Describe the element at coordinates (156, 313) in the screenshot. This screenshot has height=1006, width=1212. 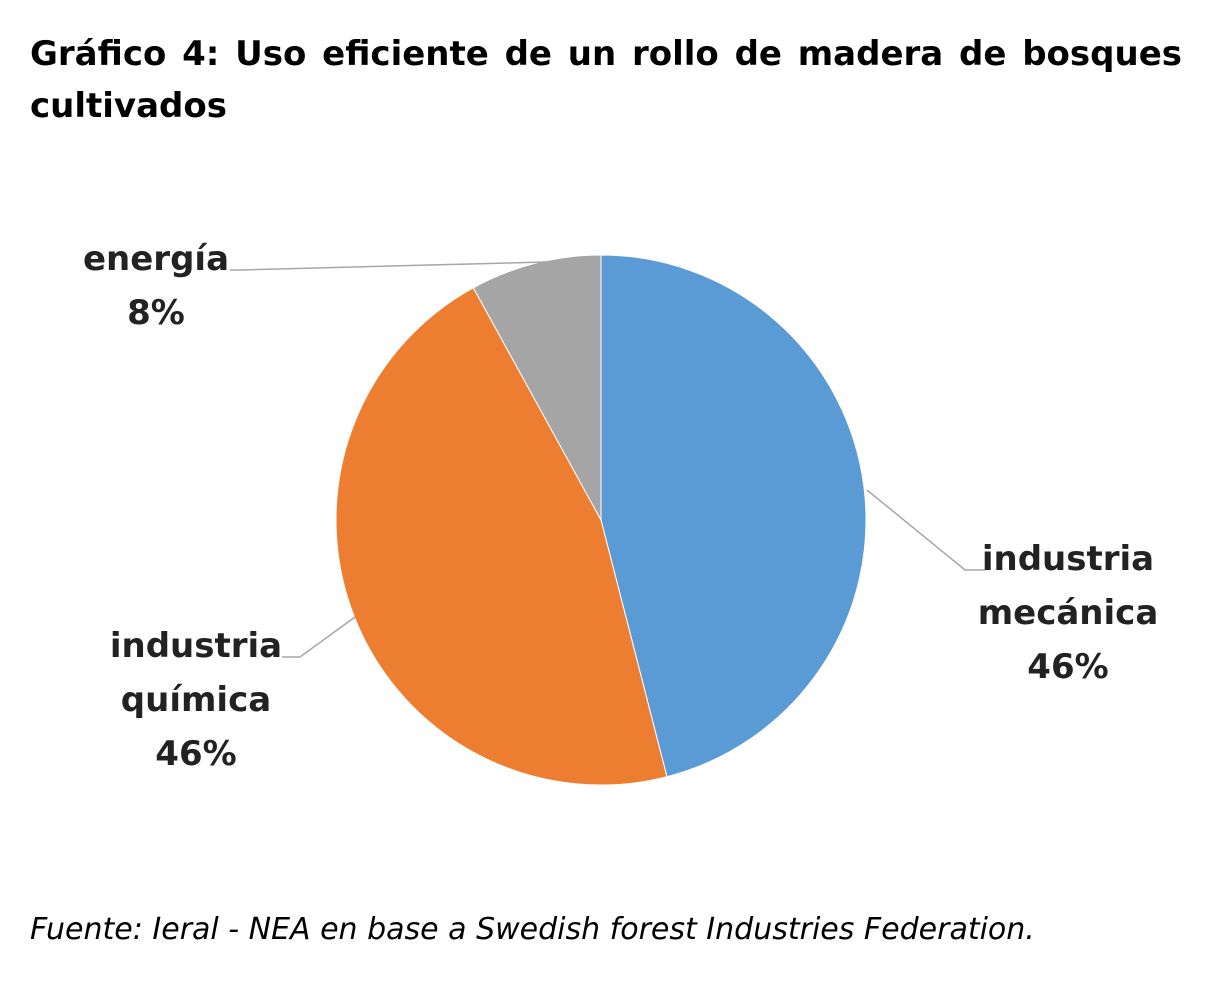
I see `slice-percent-label: 8%` at that location.